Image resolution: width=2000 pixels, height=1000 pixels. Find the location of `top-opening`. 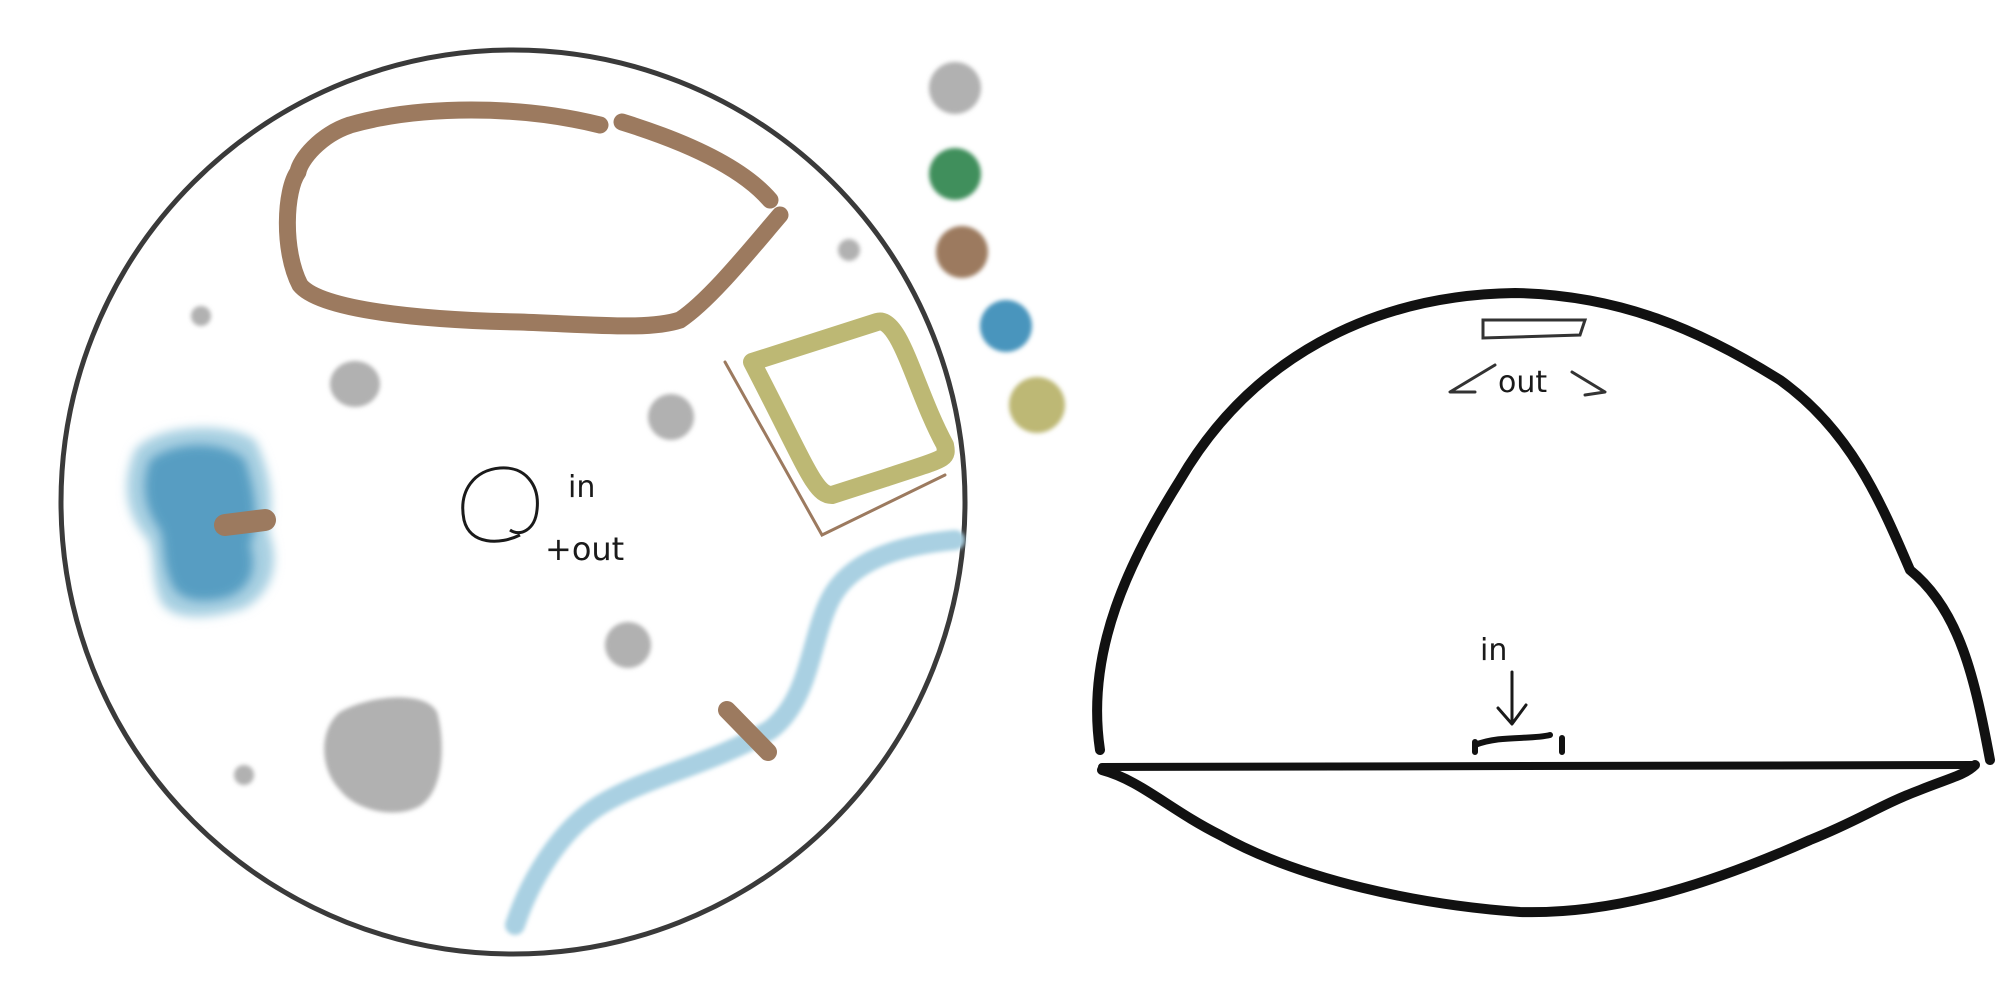

top-opening is located at coordinates (1534, 329).